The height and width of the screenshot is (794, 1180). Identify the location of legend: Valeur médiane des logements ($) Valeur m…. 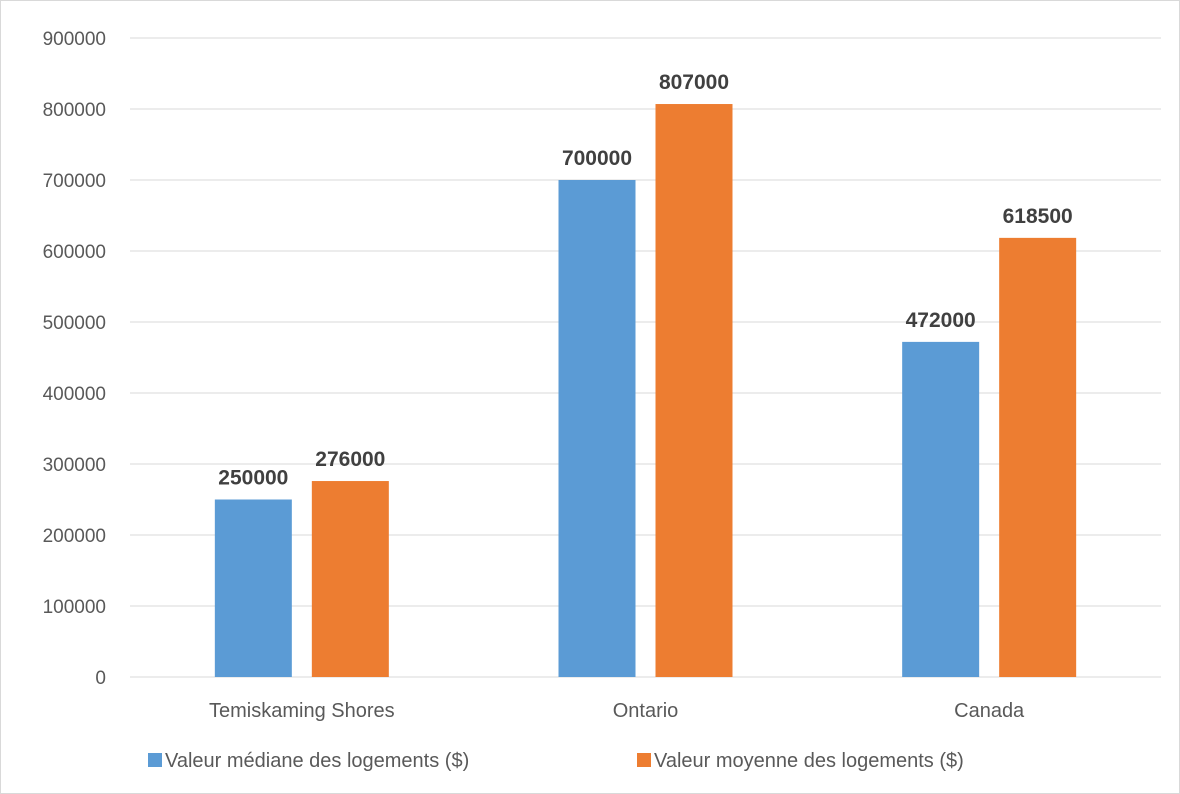
(556, 761).